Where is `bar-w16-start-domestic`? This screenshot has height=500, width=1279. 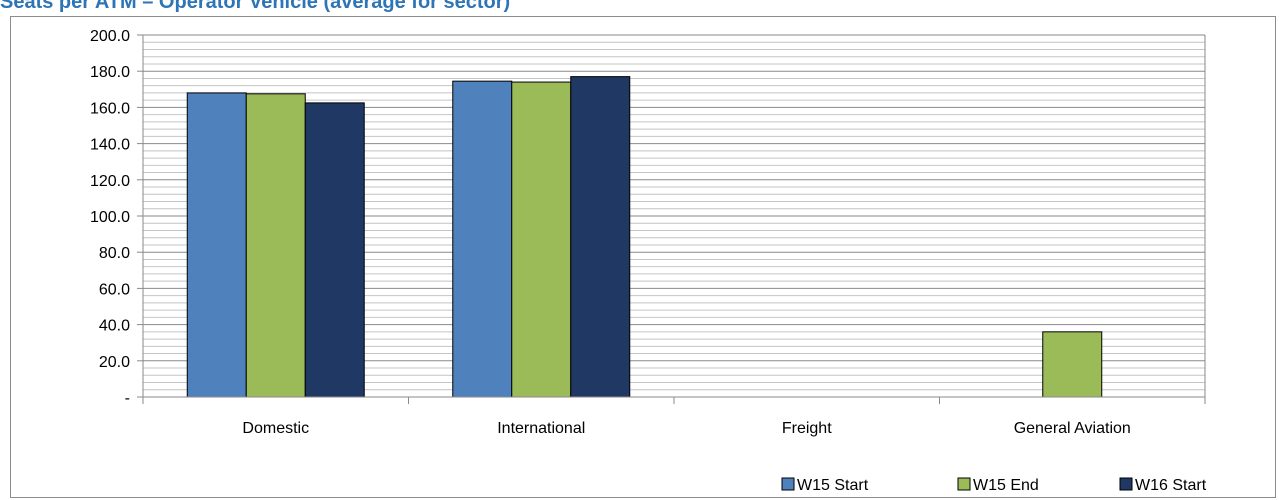
bar-w16-start-domestic is located at coordinates (334, 250).